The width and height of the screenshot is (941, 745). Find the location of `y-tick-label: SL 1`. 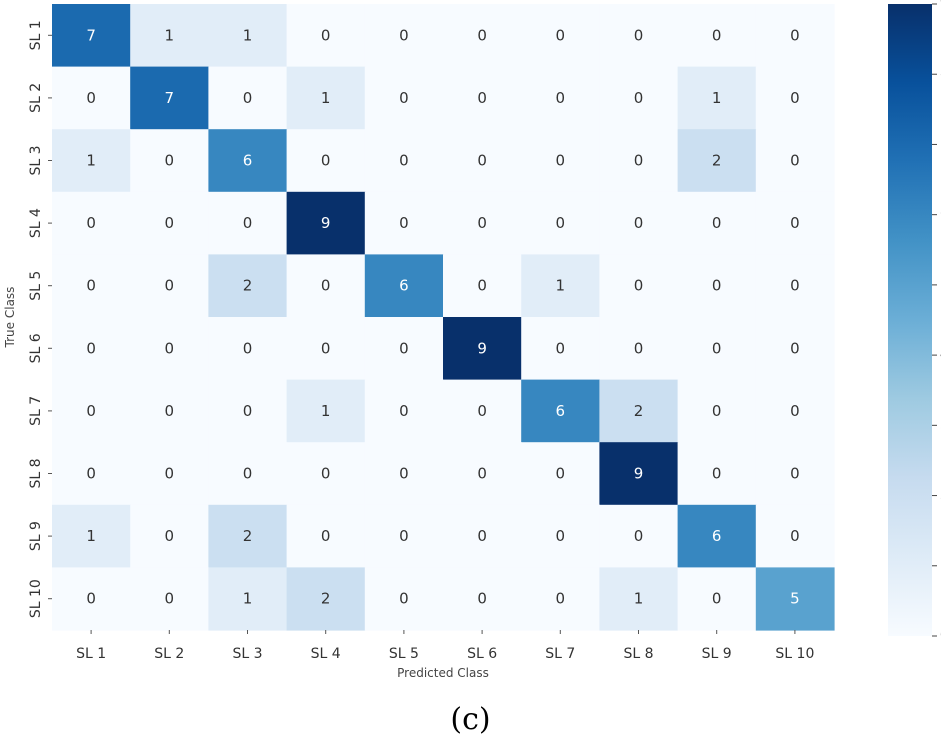

y-tick-label: SL 1 is located at coordinates (36, 35).